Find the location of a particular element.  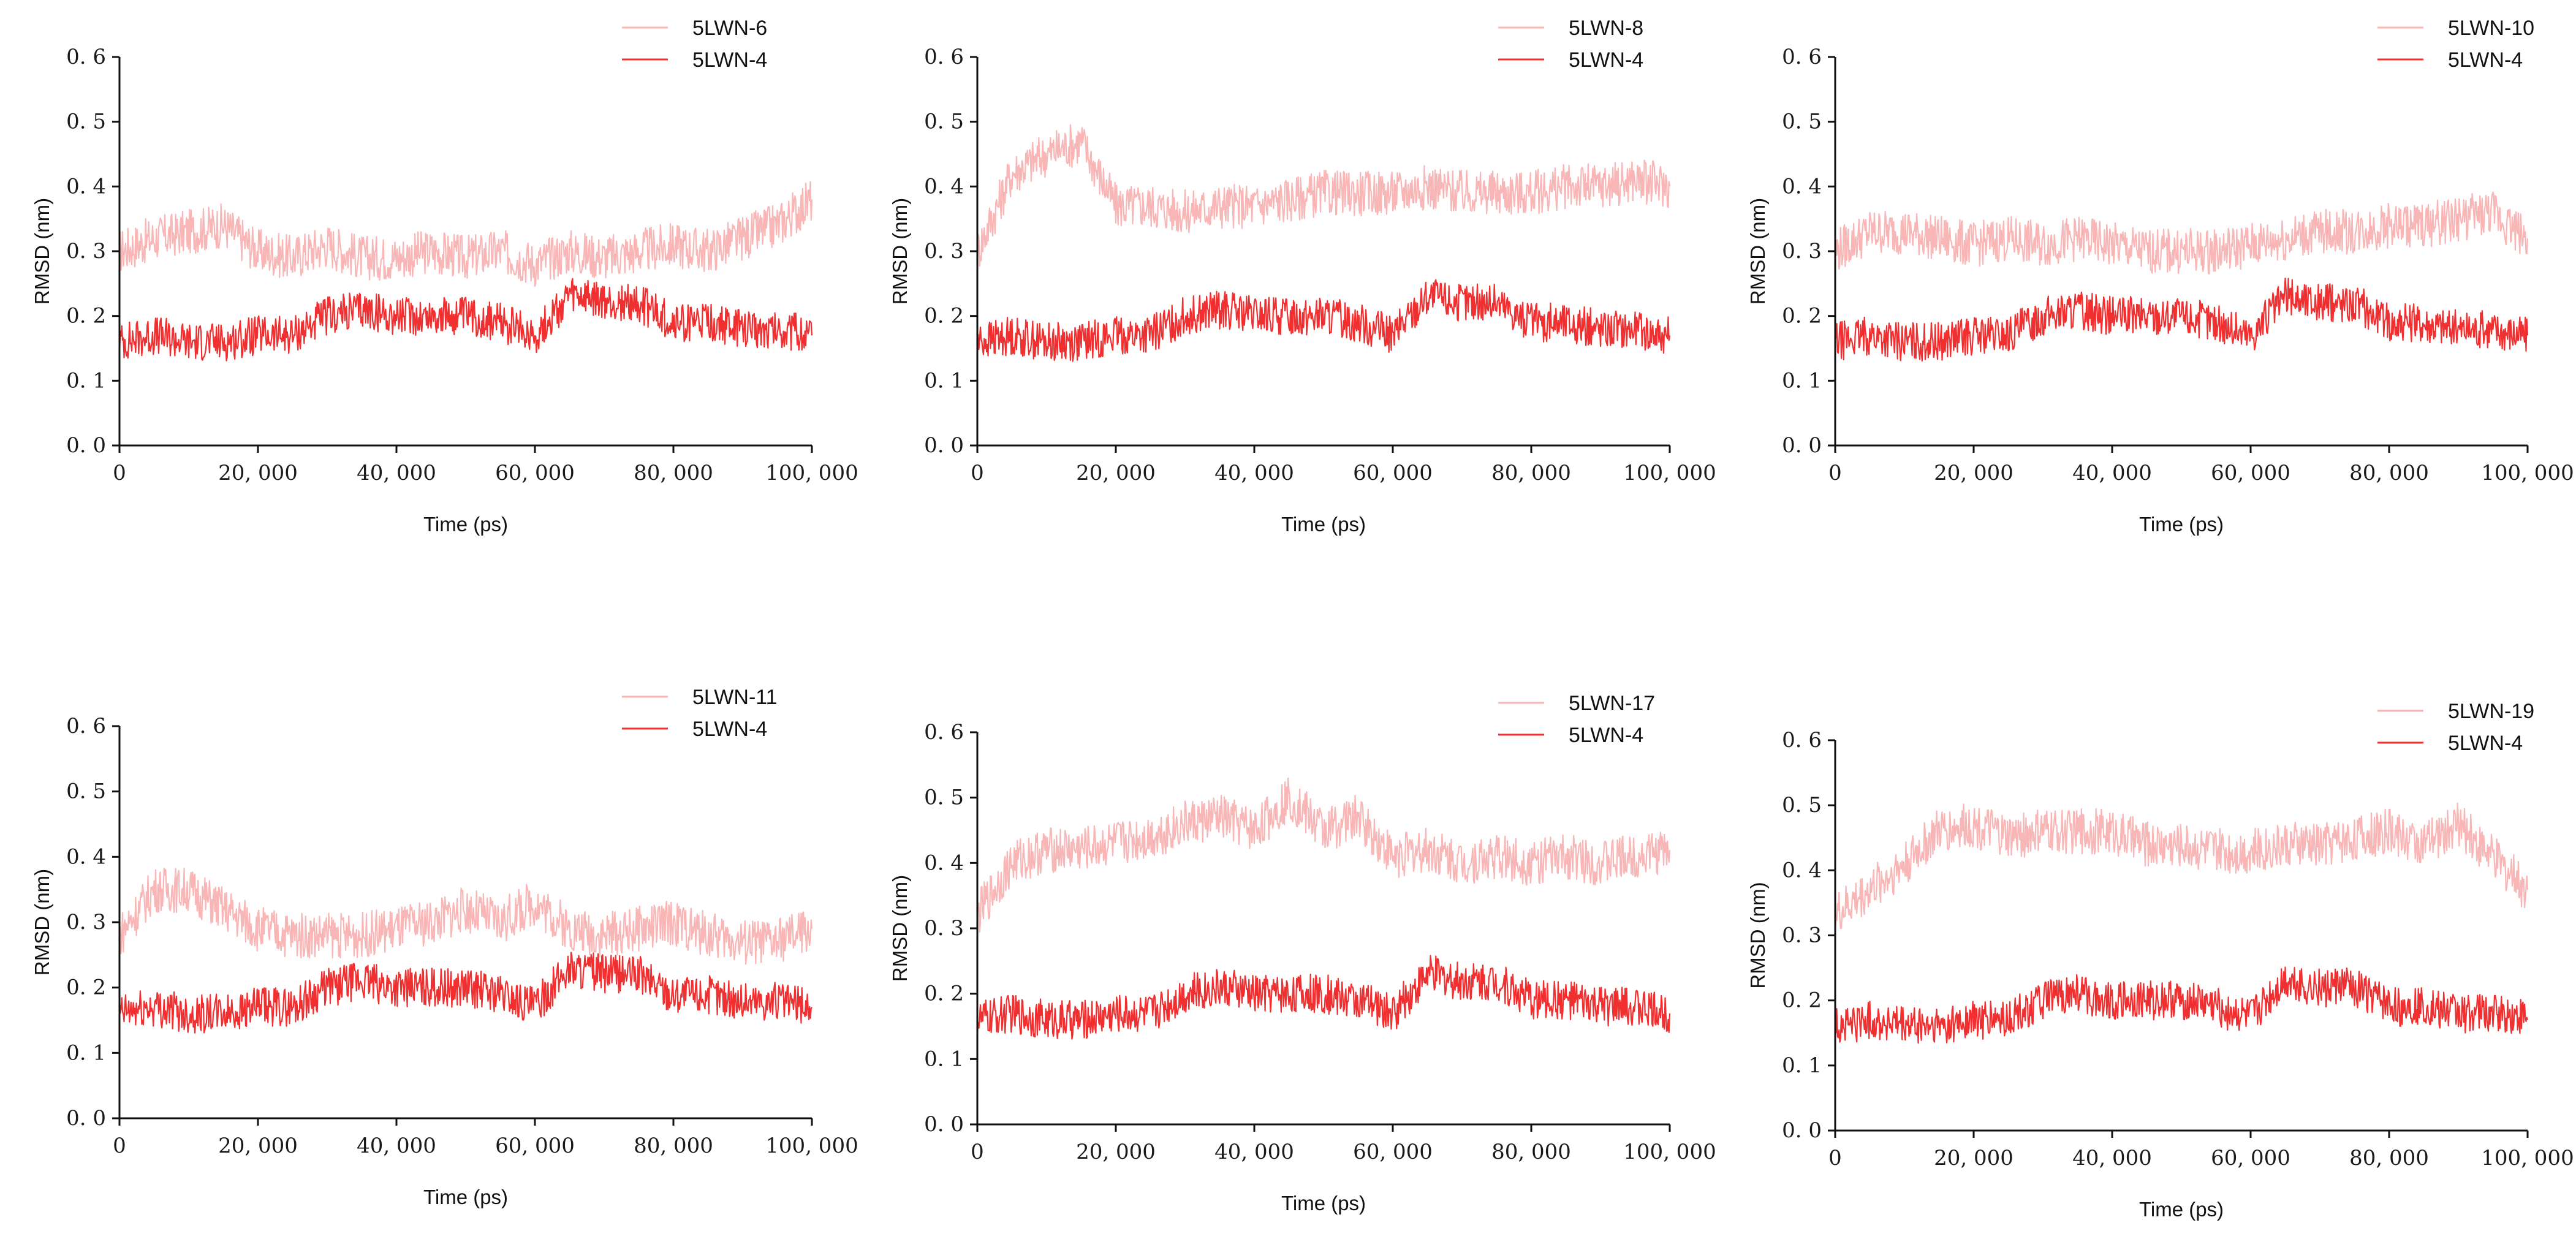

legend-label: 5LWN-11 is located at coordinates (735, 697).